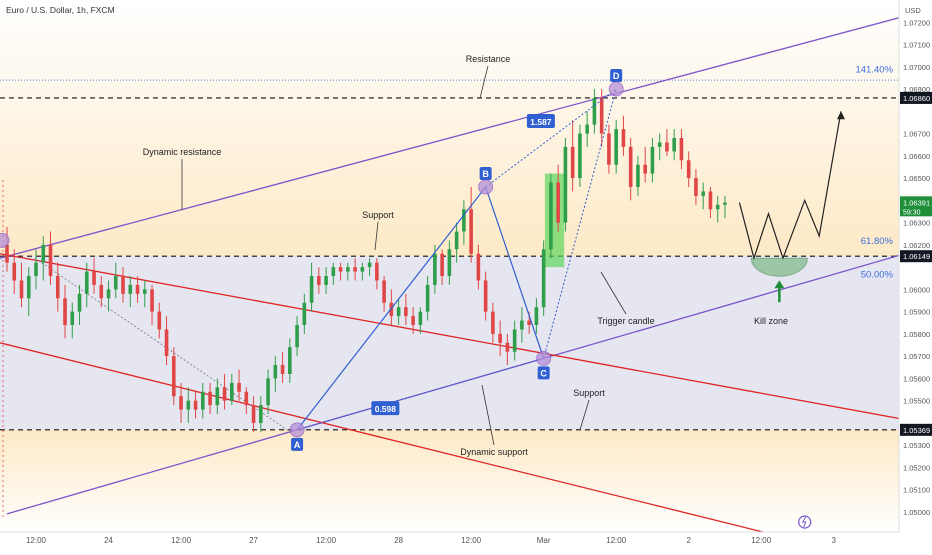  What do you see at coordinates (554, 220) in the screenshot?
I see `trigger-candle-highlight` at bounding box center [554, 220].